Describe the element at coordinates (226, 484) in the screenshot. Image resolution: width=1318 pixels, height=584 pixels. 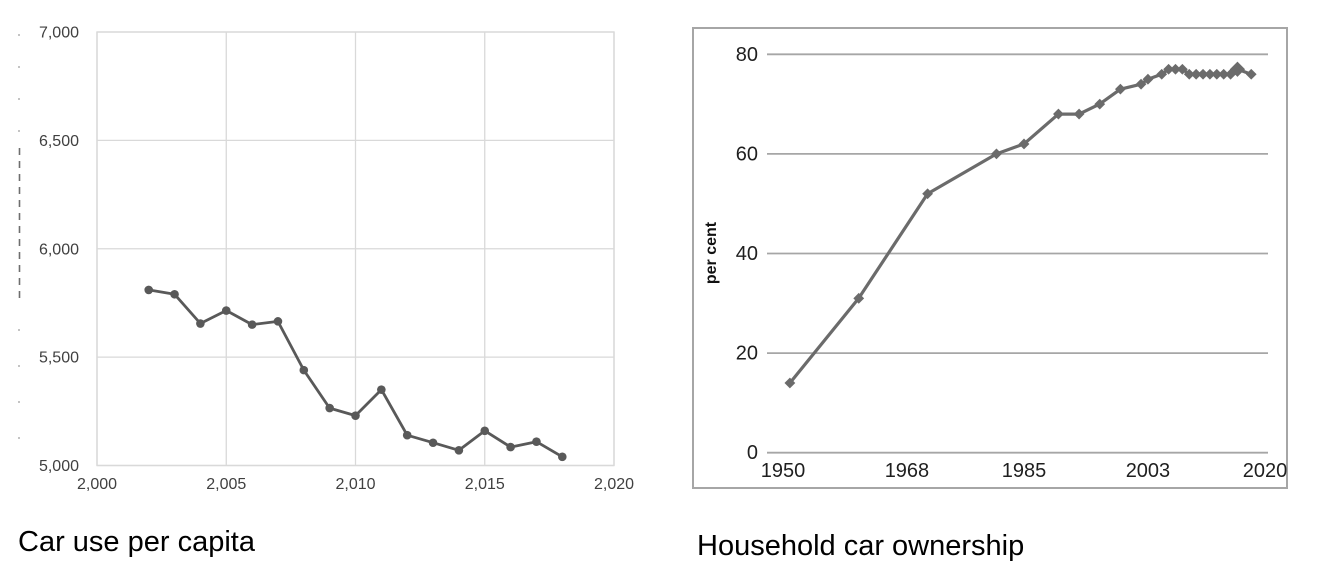
I see `x-tick-label: 2,005` at that location.